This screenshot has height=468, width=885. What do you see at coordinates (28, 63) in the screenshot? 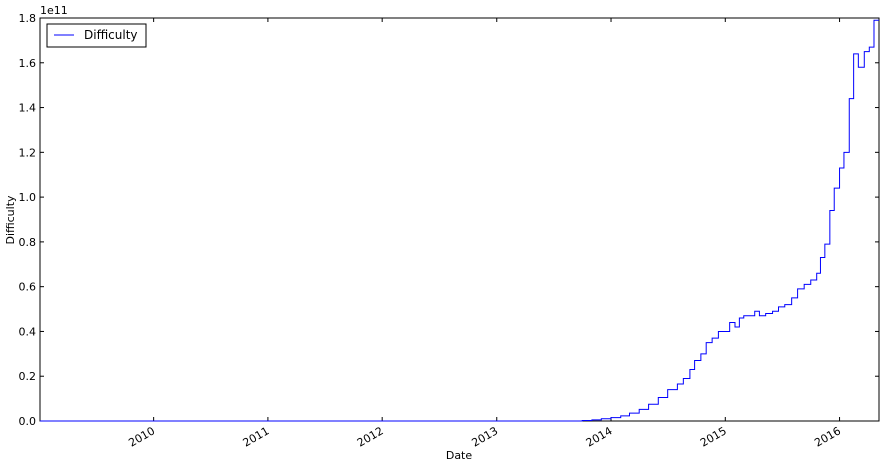
I see `y-tick-label: 1.6` at bounding box center [28, 63].